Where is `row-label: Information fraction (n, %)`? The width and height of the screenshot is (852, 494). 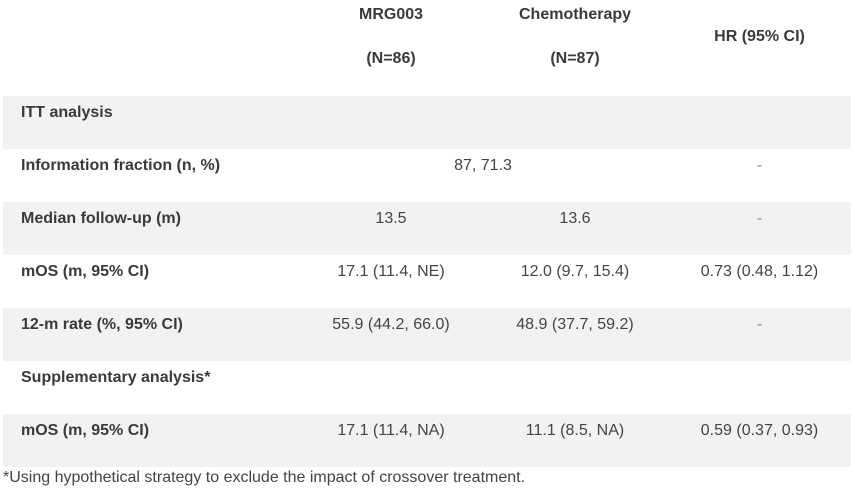 row-label: Information fraction (n, %) is located at coordinates (121, 165).